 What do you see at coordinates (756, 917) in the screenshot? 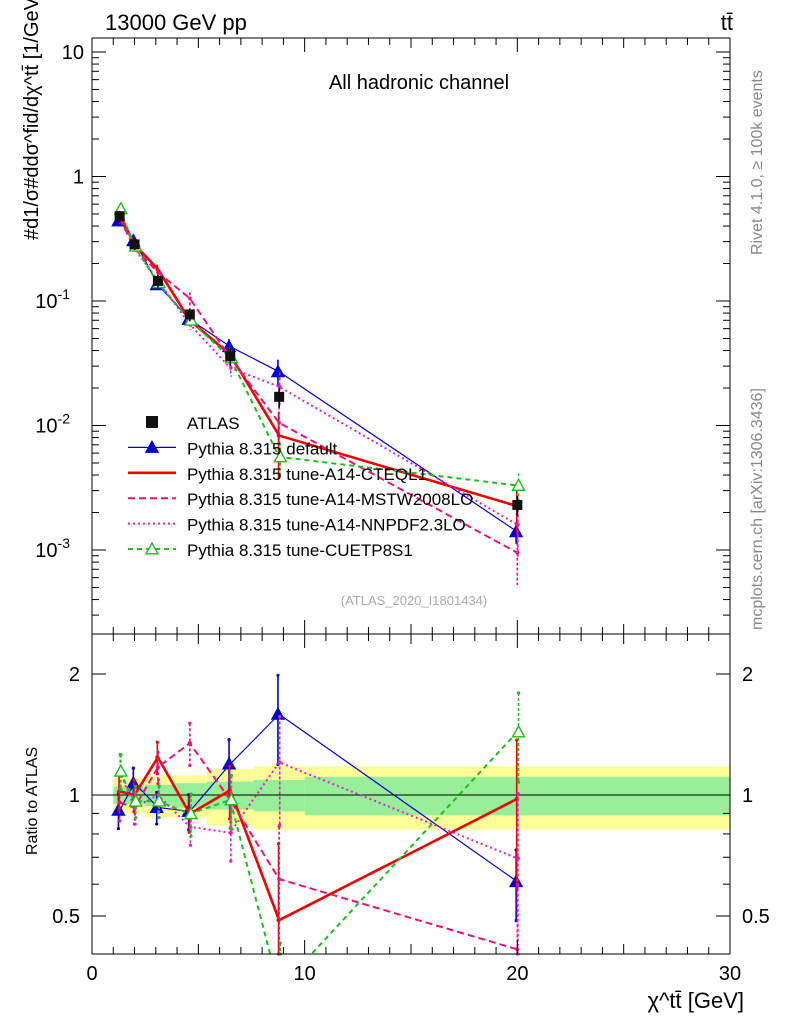
I see `ratio-y-tick-label-right: 0.5` at bounding box center [756, 917].